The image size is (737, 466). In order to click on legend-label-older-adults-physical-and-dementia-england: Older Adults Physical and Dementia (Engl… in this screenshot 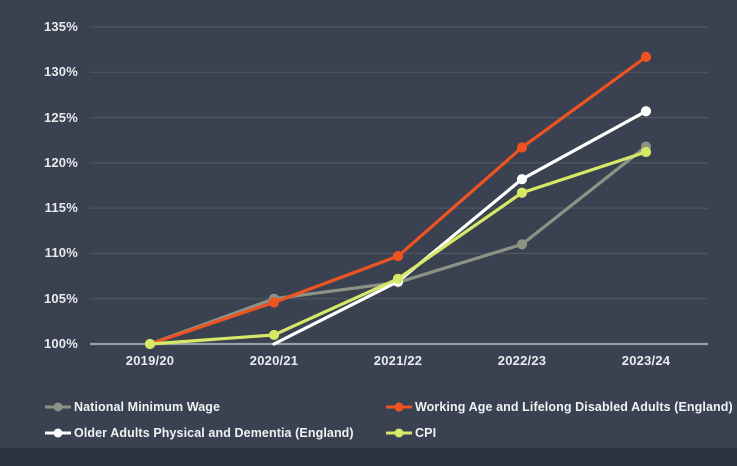, I will do `click(214, 433)`.